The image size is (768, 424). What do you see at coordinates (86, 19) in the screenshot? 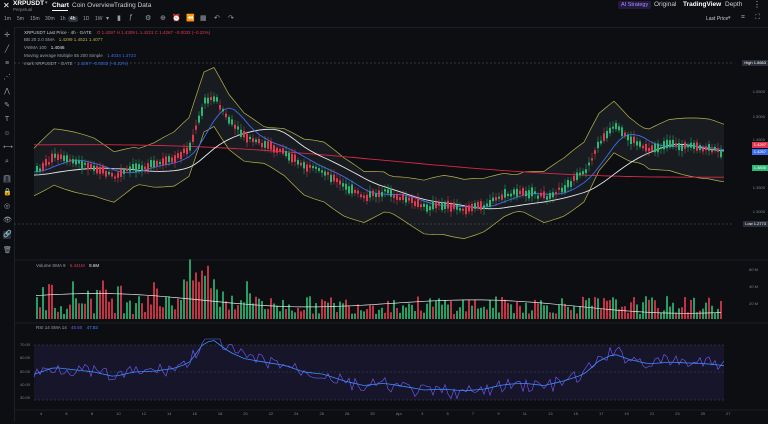
I see `timeframe-1d: 1D` at bounding box center [86, 19].